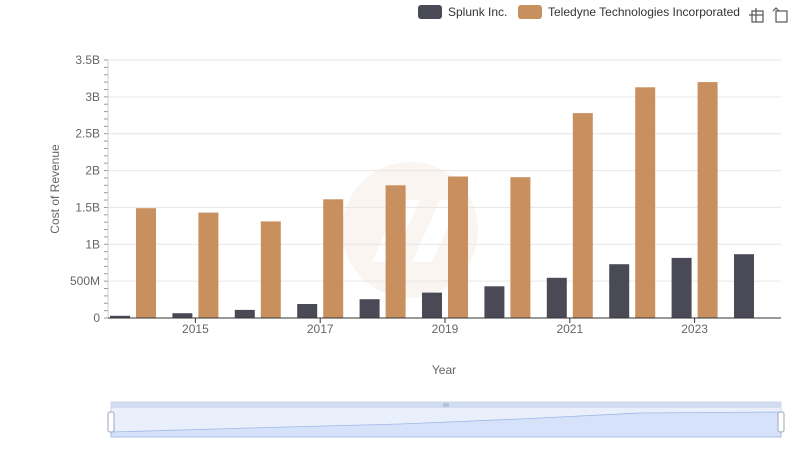 The width and height of the screenshot is (800, 461). Describe the element at coordinates (446, 405) in the screenshot. I see `zoom-grip-icon` at that location.